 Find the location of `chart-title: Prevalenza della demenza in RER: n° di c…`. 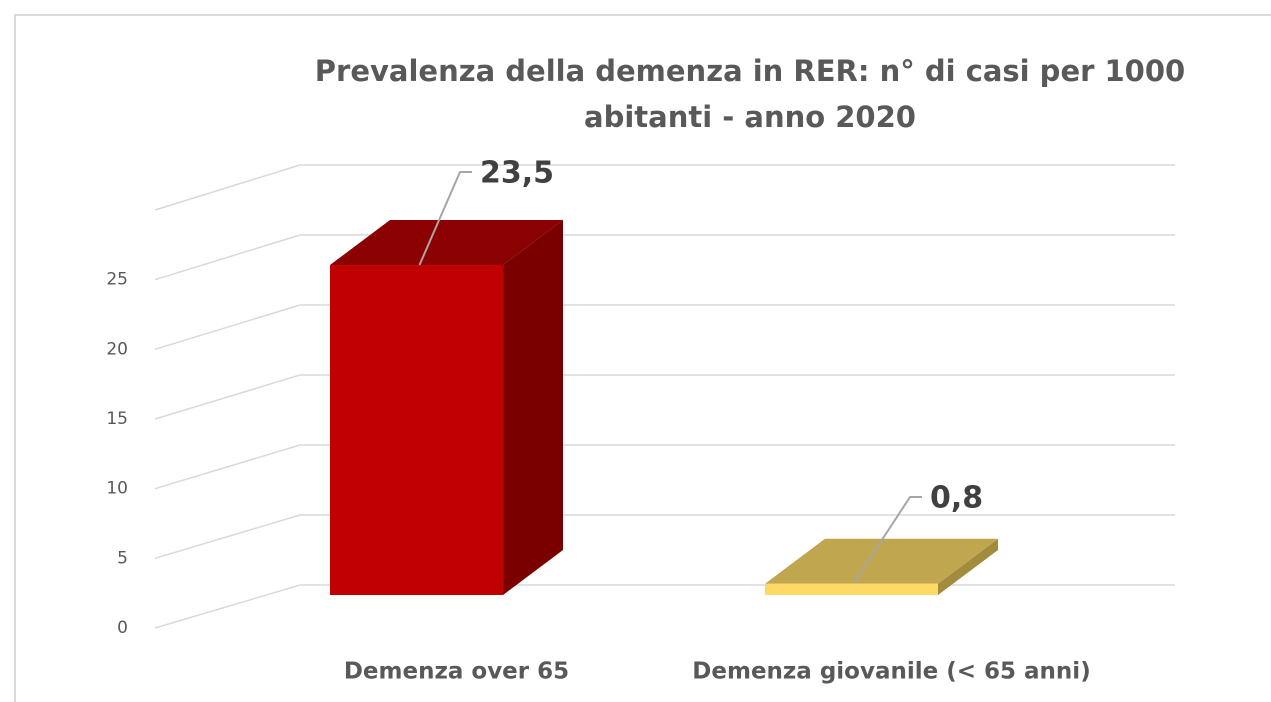

chart-title: Prevalenza della demenza in RER: n° di c… is located at coordinates (750, 94).